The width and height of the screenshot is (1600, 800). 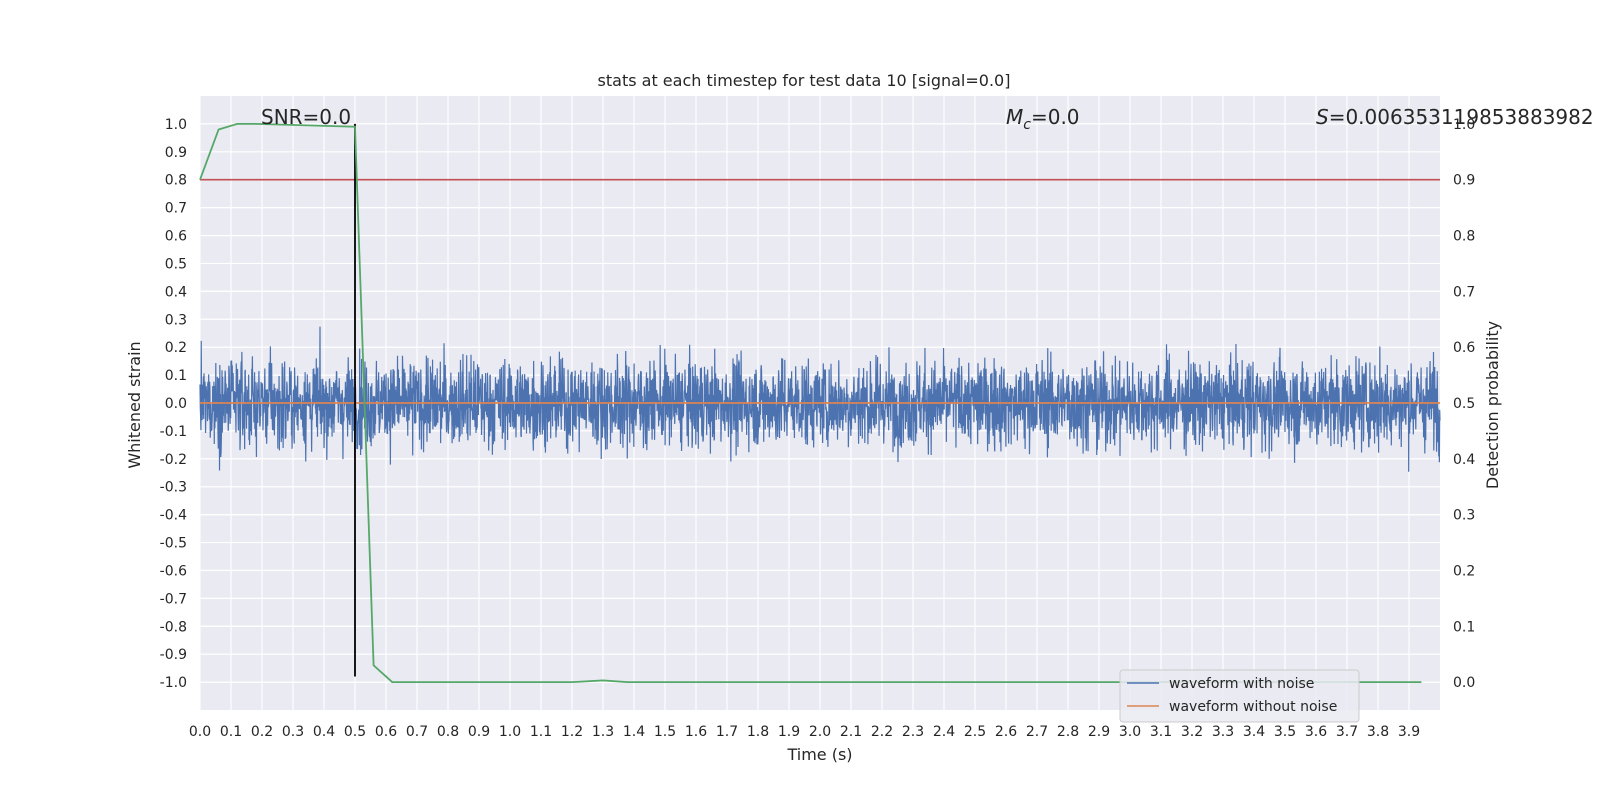 I want to click on x-tick-label: 0.6, so click(x=386, y=732).